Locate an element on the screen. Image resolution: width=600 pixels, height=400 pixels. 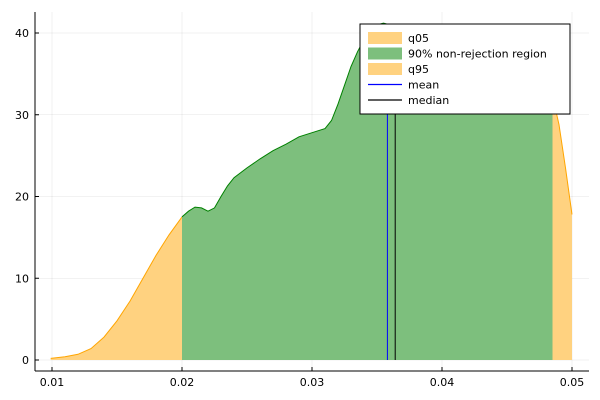
x-tick-label: 0.03 is located at coordinates (312, 382).